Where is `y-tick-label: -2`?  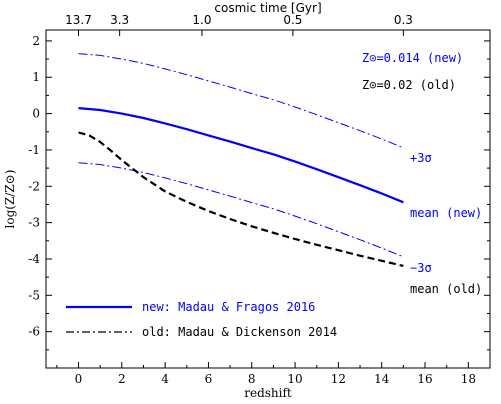 y-tick-label: -2 is located at coordinates (34, 186).